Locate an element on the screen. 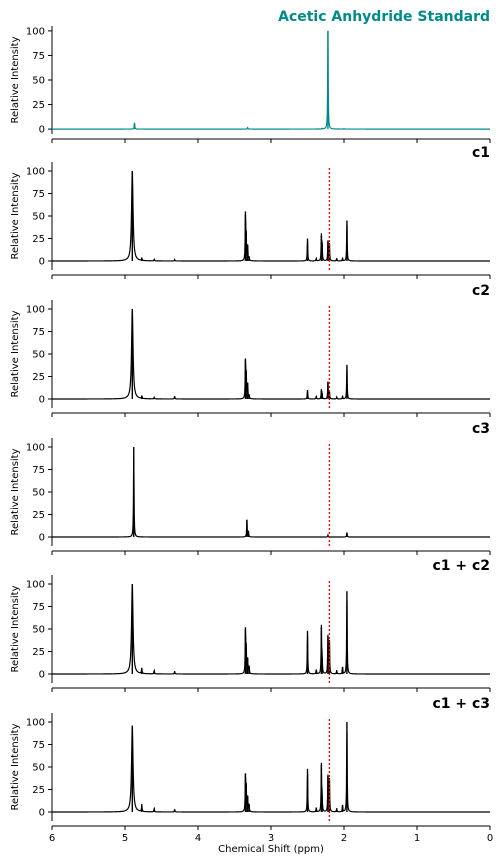 The width and height of the screenshot is (504, 868). x-tick-label: 1 is located at coordinates (417, 838).